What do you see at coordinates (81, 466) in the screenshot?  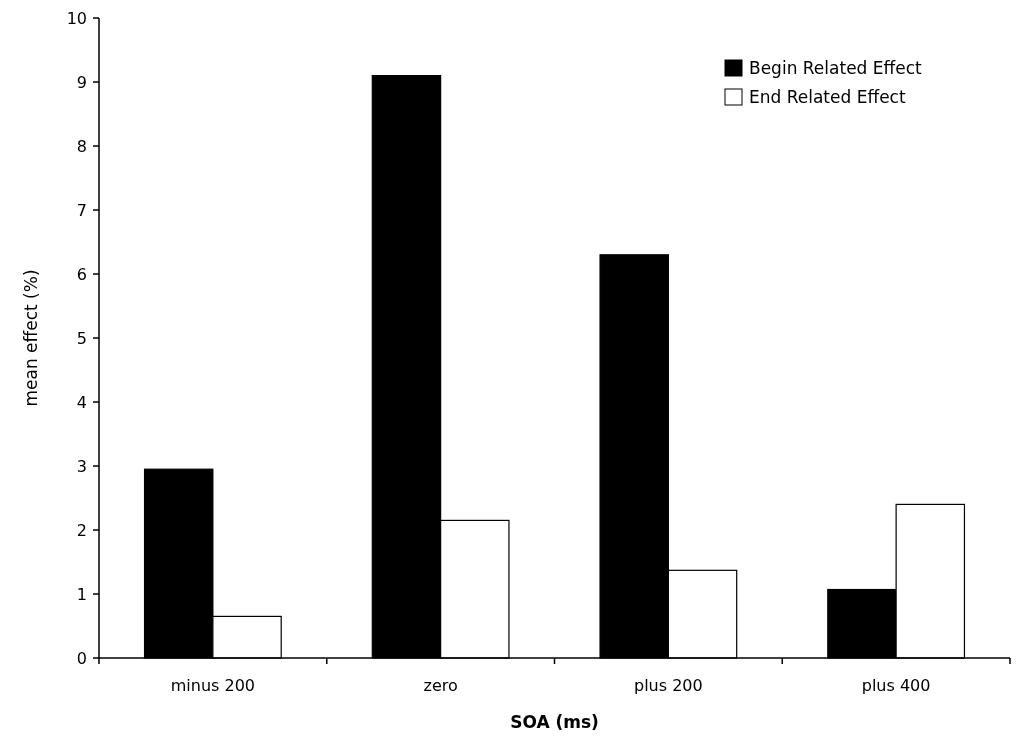 I see `y-tick-label: 3` at bounding box center [81, 466].